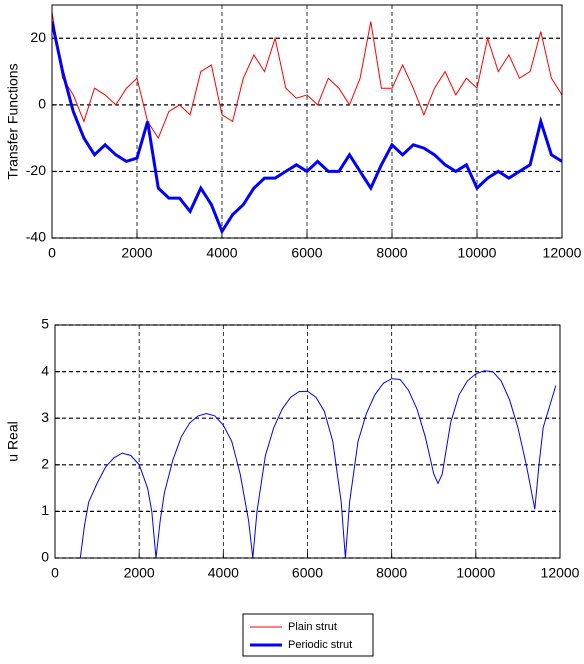 Image resolution: width=584 pixels, height=664 pixels. Describe the element at coordinates (45, 417) in the screenshot. I see `y-tick-label: 3` at that location.